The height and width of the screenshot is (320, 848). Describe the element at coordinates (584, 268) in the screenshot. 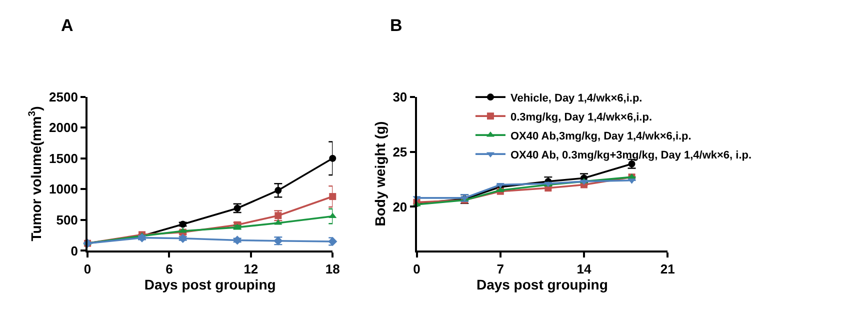

I see `x-tick-label: 14` at that location.